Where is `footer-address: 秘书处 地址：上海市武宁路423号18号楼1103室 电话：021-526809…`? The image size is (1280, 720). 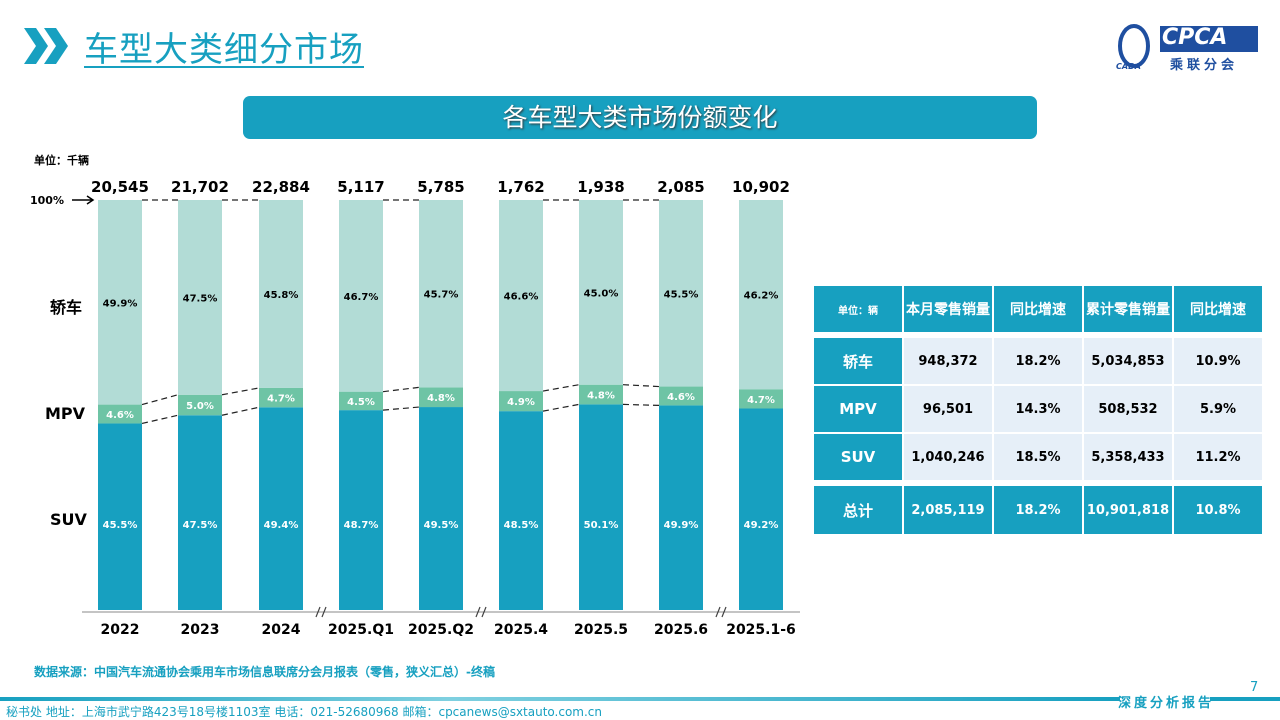
footer-address: 秘书处 地址：上海市武宁路423号18号楼1103室 电话：021-526809… is located at coordinates (304, 712).